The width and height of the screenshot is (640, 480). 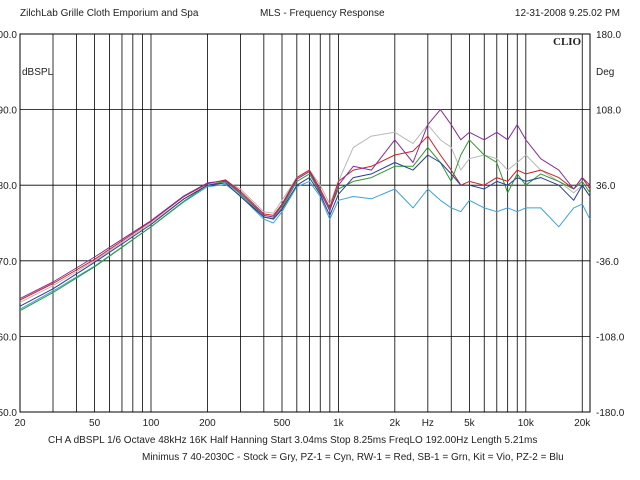 What do you see at coordinates (282, 423) in the screenshot?
I see `x-tick-label-4: 500` at bounding box center [282, 423].